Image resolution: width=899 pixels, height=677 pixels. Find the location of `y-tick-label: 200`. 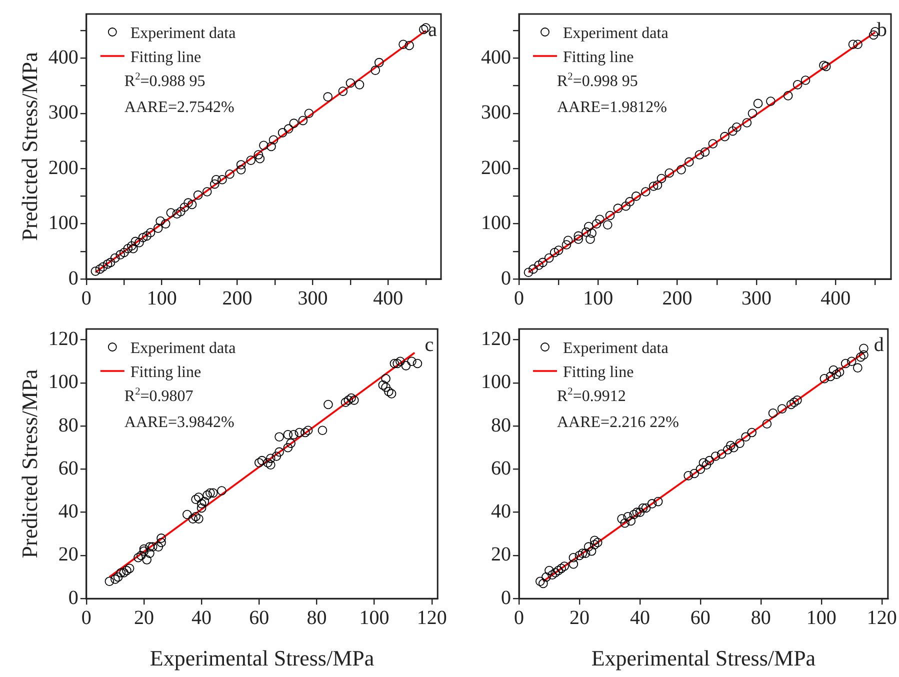

y-tick-label: 200 is located at coordinates (496, 167).